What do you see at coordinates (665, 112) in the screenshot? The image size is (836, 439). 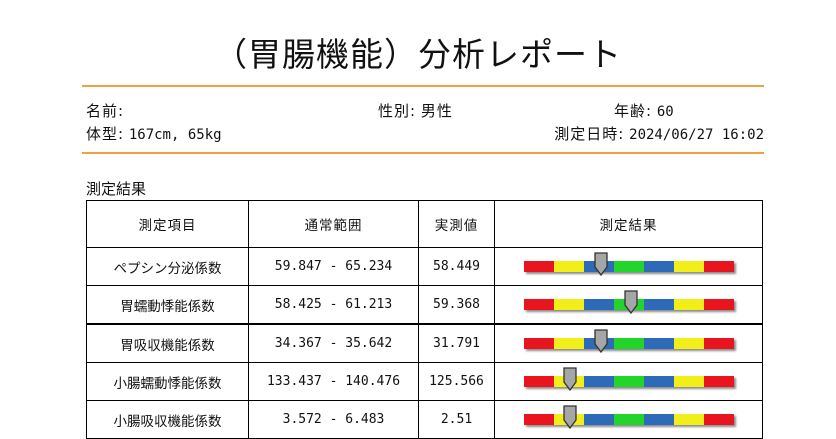 I see `age-value: 60` at bounding box center [665, 112].